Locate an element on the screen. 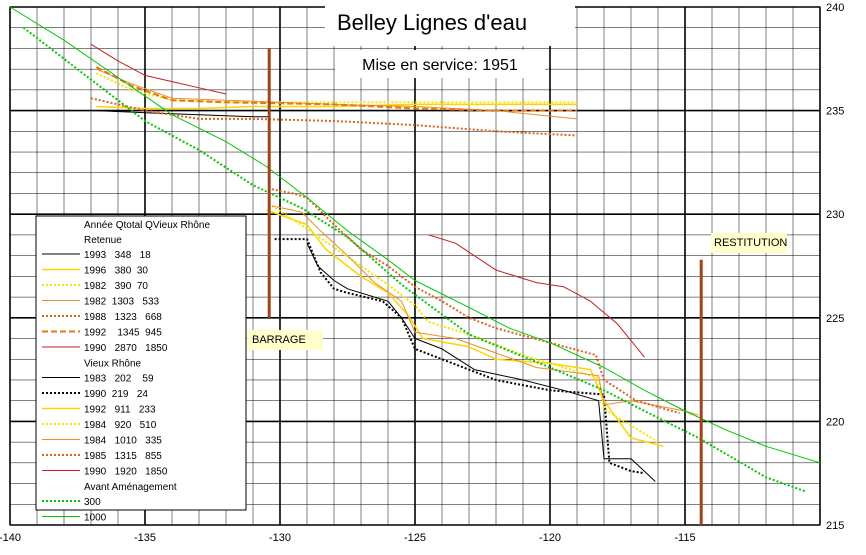 This screenshot has width=866, height=555. y-tick-label: 220 is located at coordinates (835, 422).